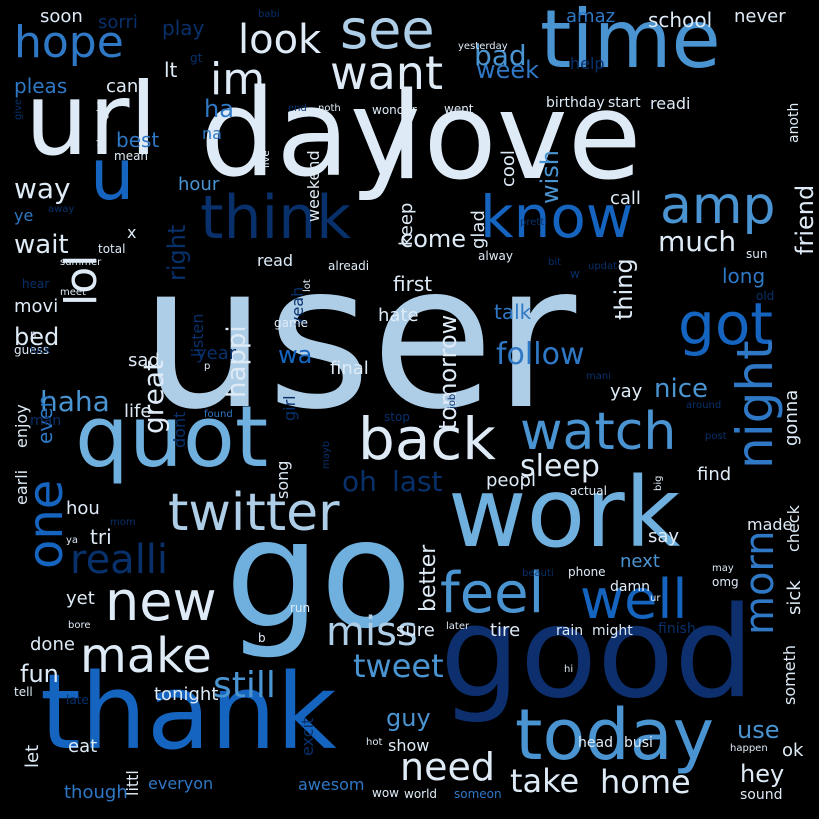 The height and width of the screenshot is (819, 819). I want to click on word-thank: thank, so click(188, 712).